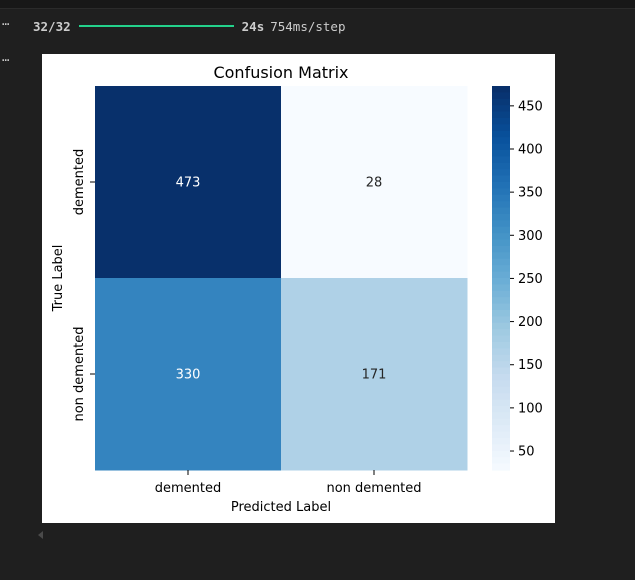  Describe the element at coordinates (280, 72) in the screenshot. I see `chart-title: Confusion Matrix` at that location.